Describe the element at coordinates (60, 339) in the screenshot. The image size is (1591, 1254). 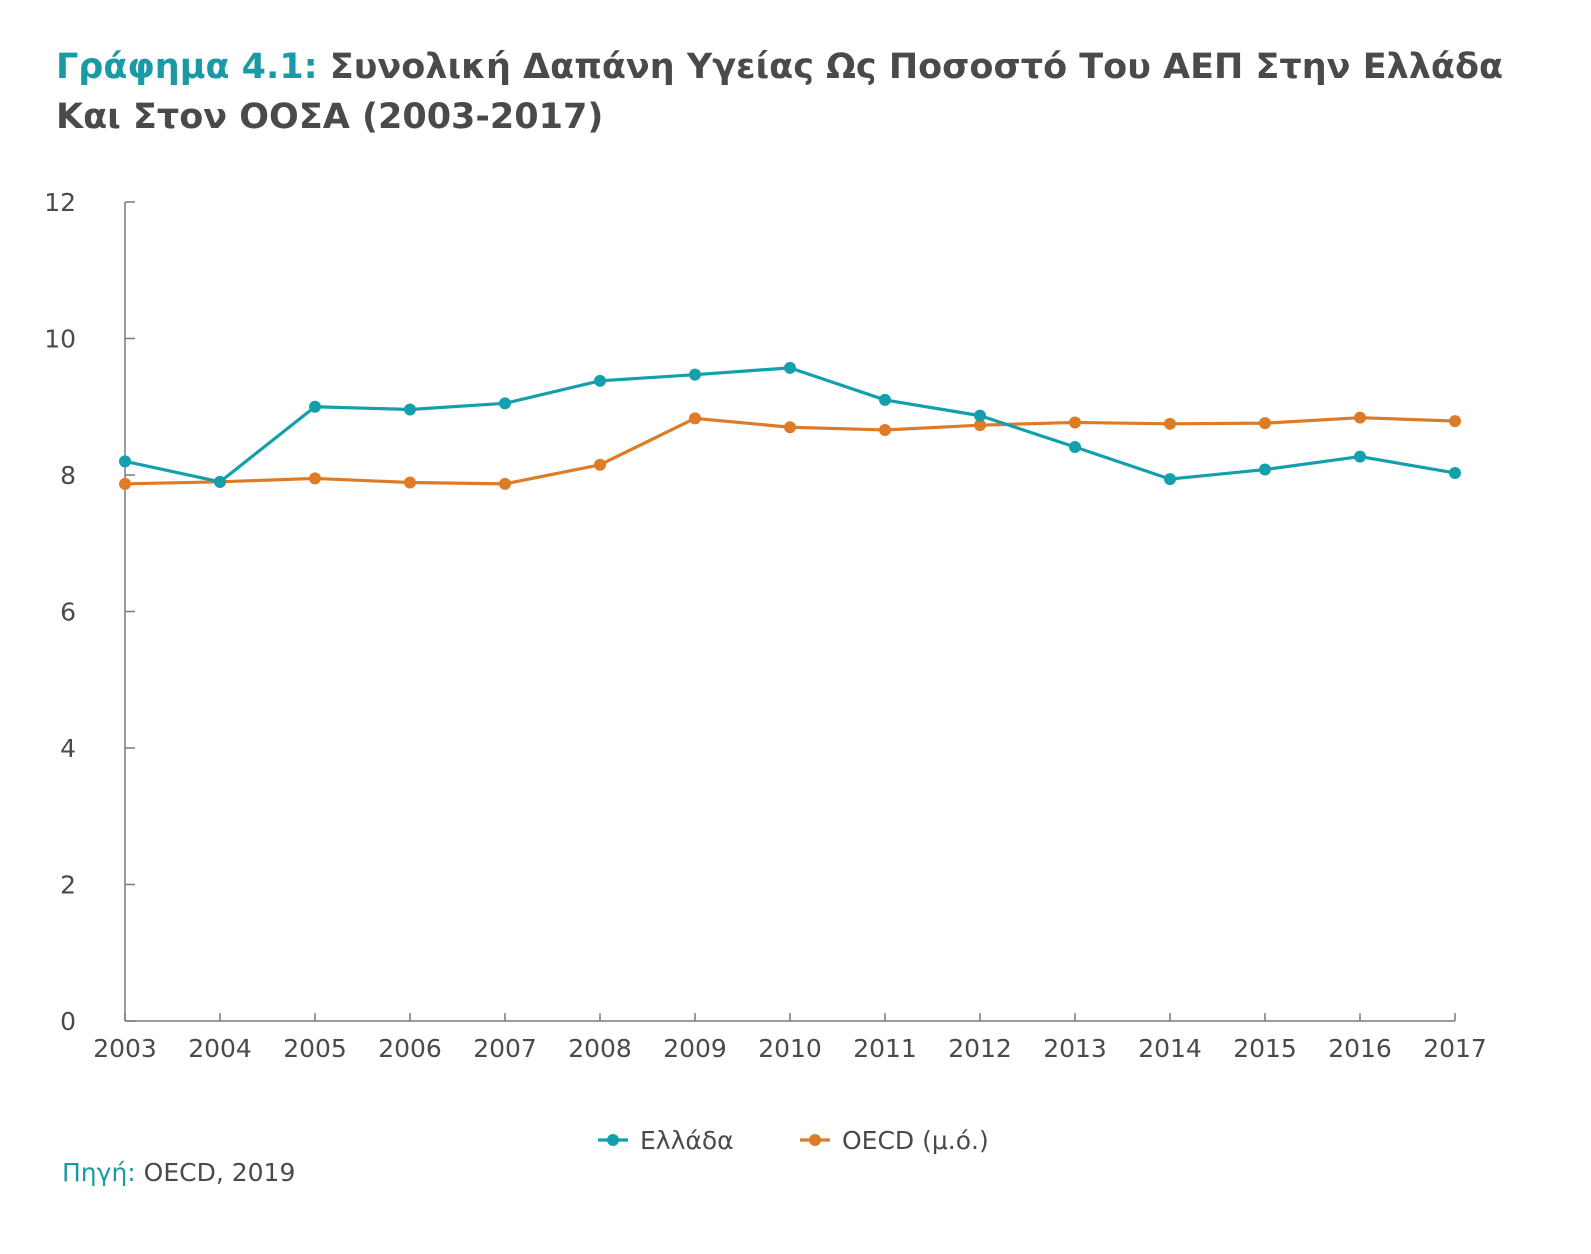
I see `y-tick-label: 10` at that location.